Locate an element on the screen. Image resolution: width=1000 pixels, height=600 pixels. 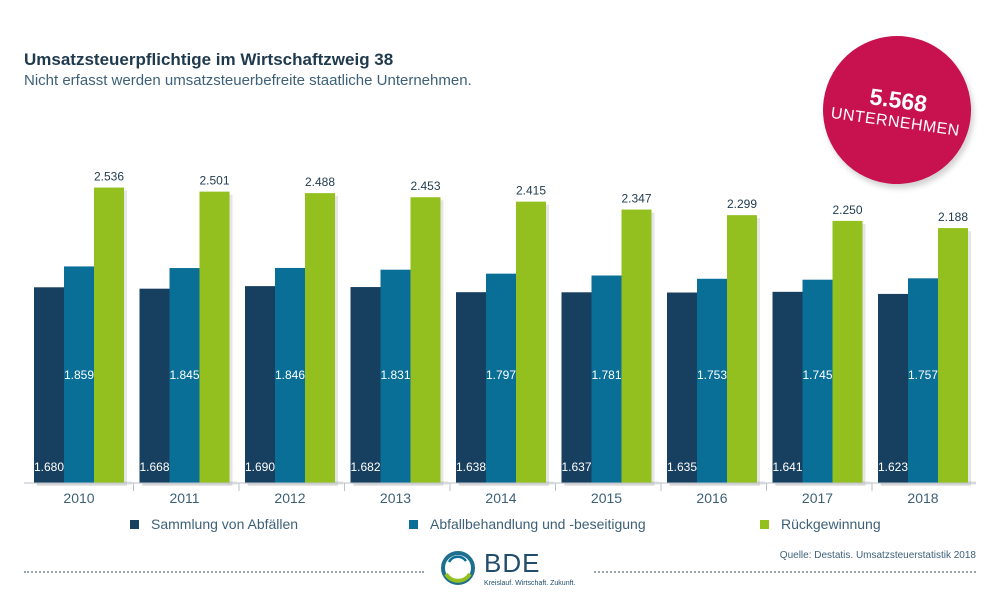
x-tick-label: 2018 is located at coordinates (922, 498).